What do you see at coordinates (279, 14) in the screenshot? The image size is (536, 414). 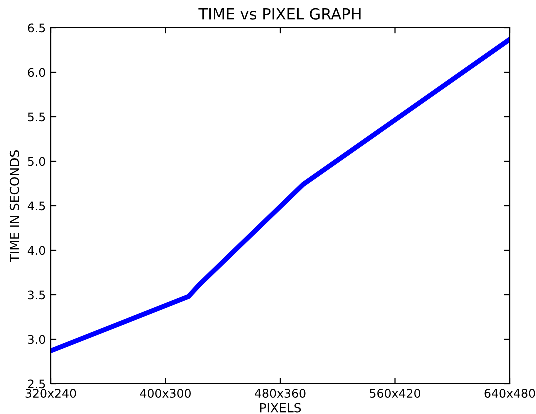 I see `chart-title: TIME vs PIXEL GRAPH` at bounding box center [279, 14].